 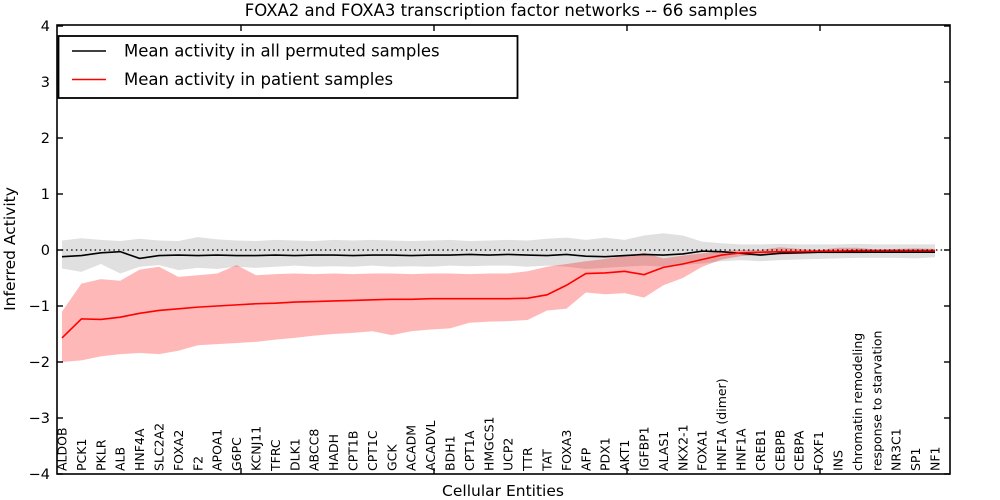 I want to click on category-label: BDH1, so click(x=450, y=453).